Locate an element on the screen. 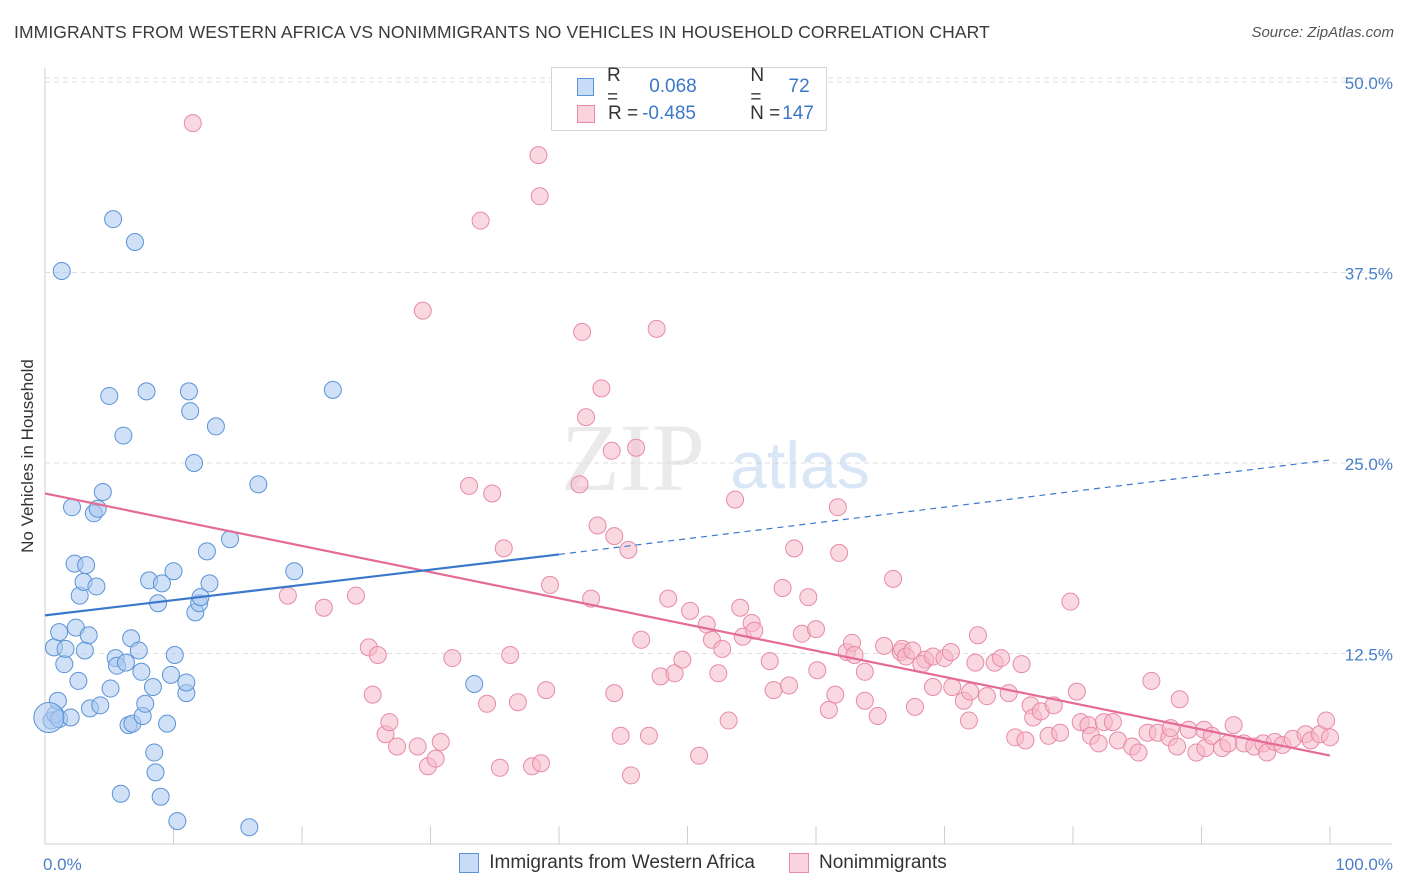  legend-label-nonimmigrants: Nonimmigrants is located at coordinates (882, 862).